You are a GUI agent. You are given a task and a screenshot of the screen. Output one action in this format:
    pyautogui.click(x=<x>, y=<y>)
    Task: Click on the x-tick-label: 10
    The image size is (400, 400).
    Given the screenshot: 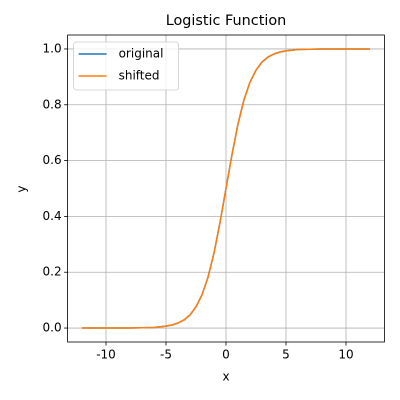 What is the action you would take?
    pyautogui.click(x=345, y=355)
    